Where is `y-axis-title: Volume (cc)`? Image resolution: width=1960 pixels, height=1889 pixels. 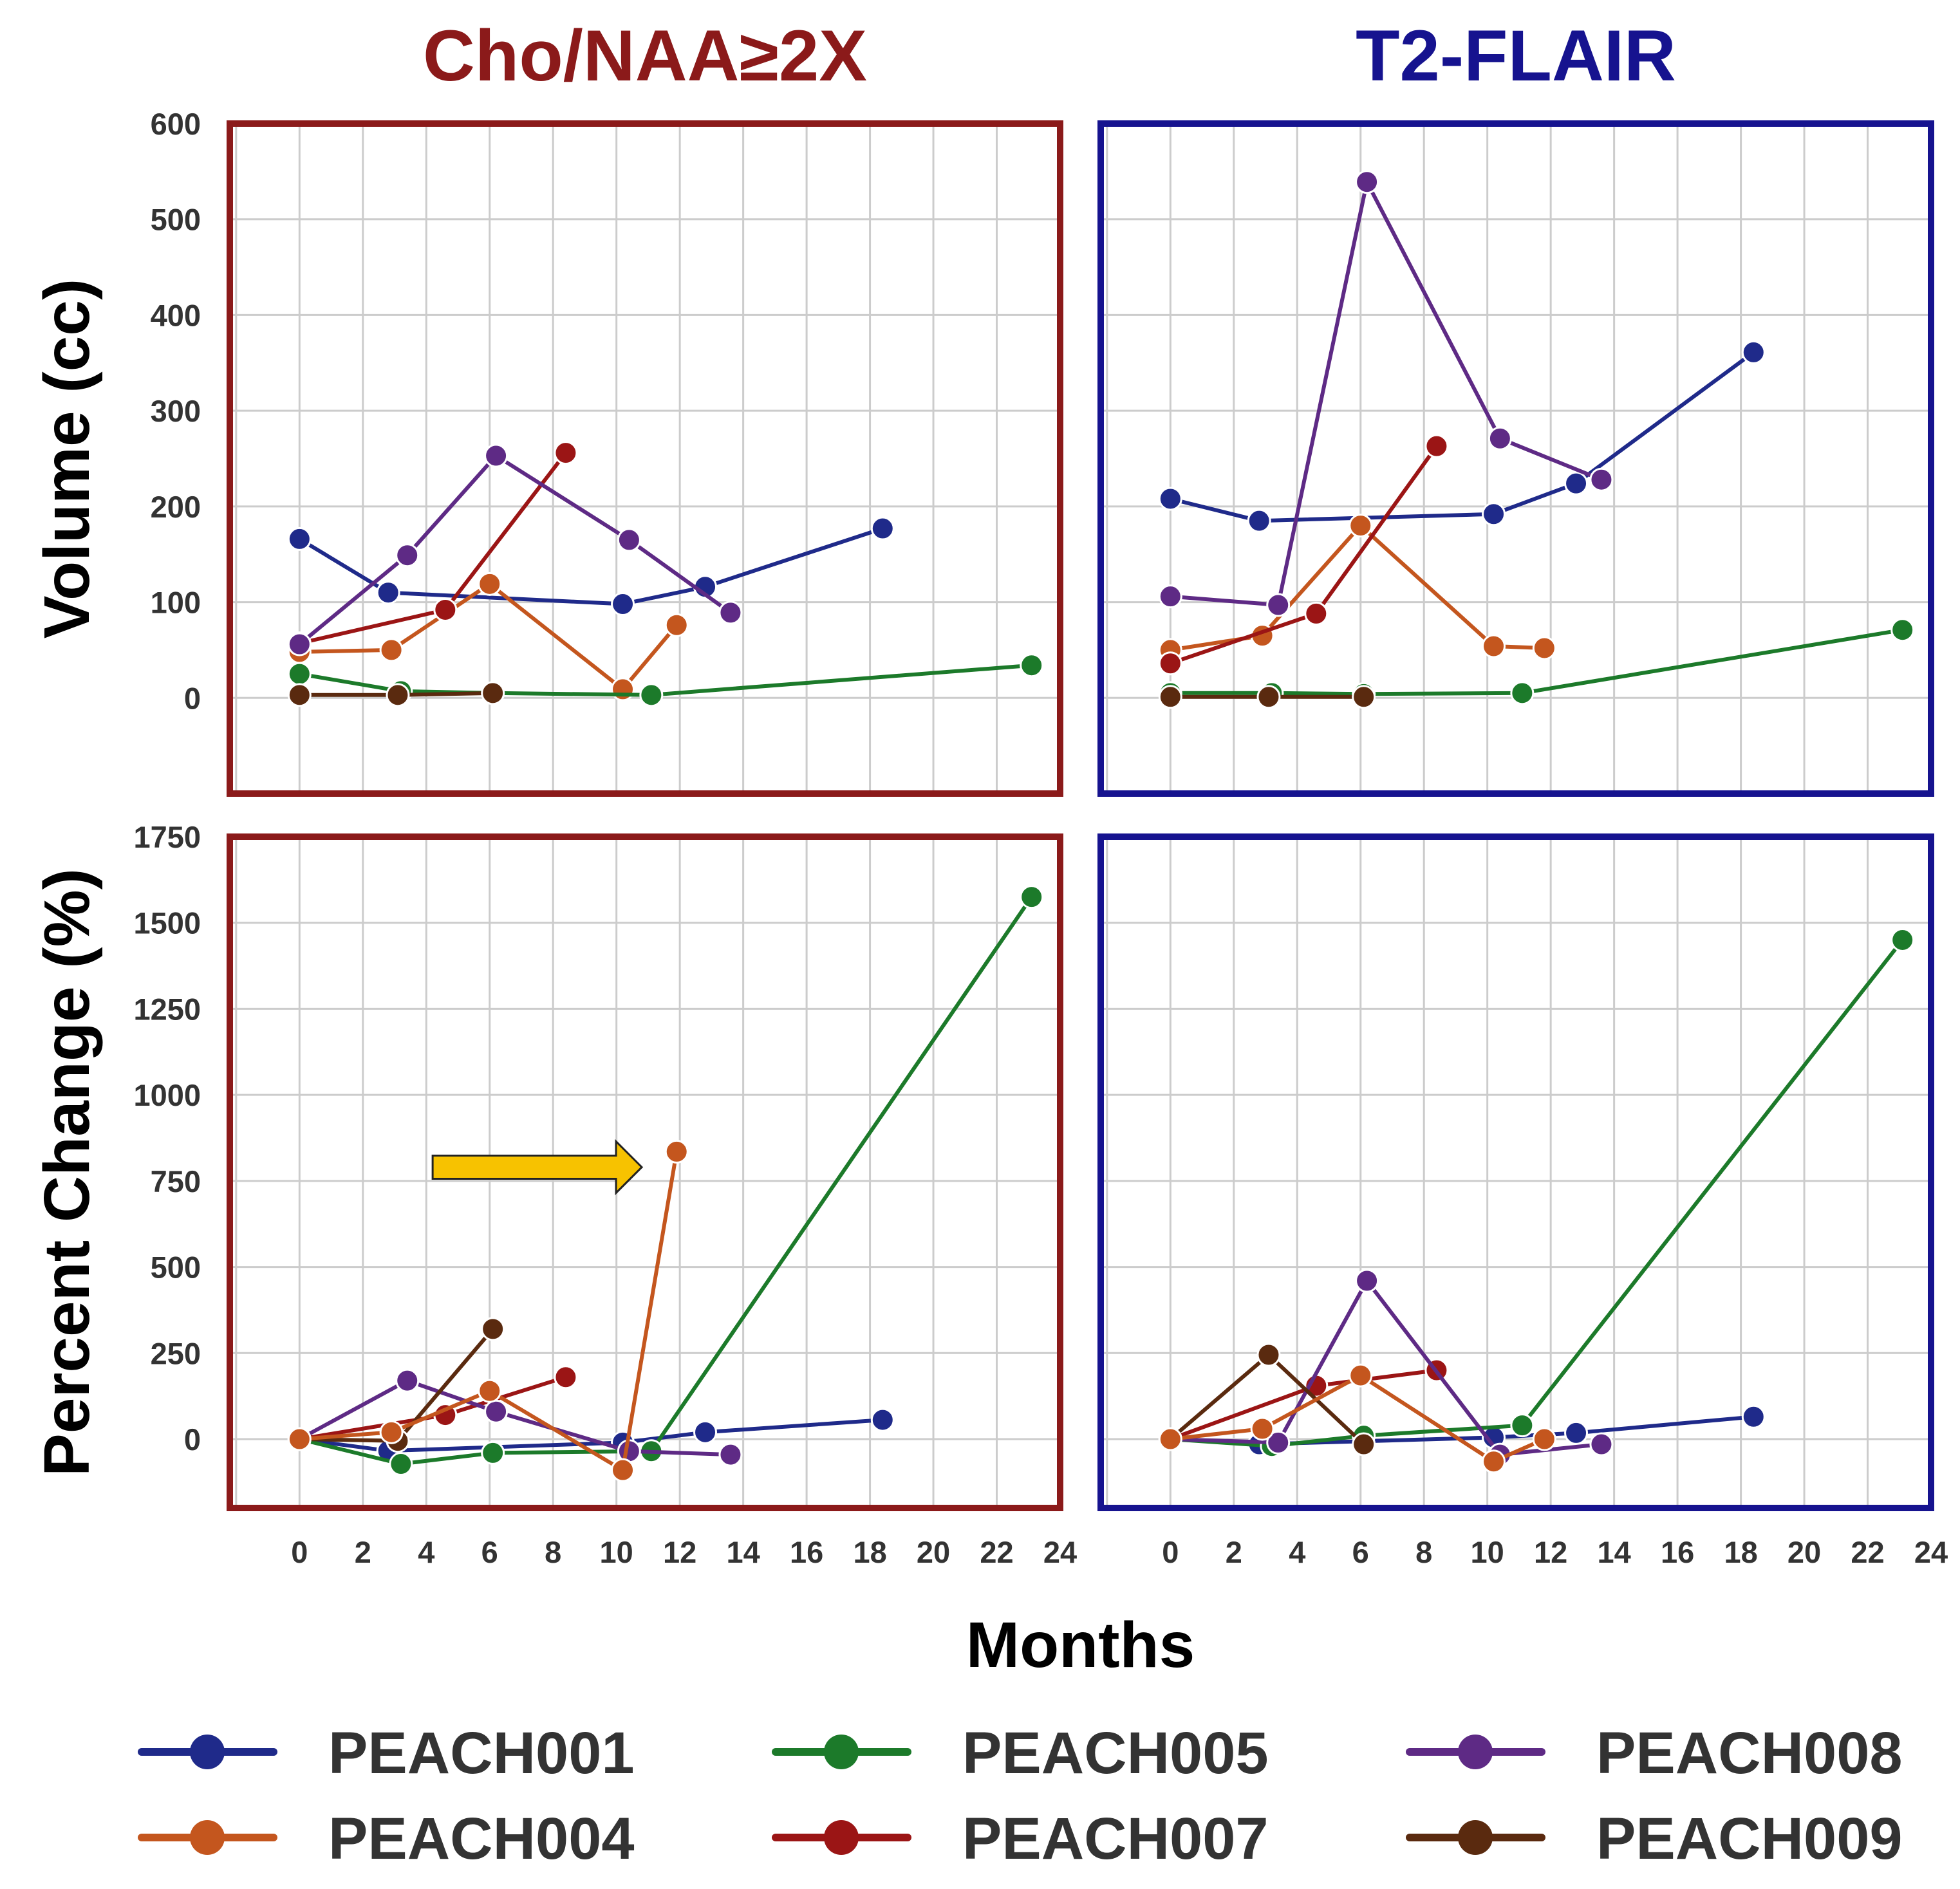 y-axis-title: Volume (cc) is located at coordinates (67, 458).